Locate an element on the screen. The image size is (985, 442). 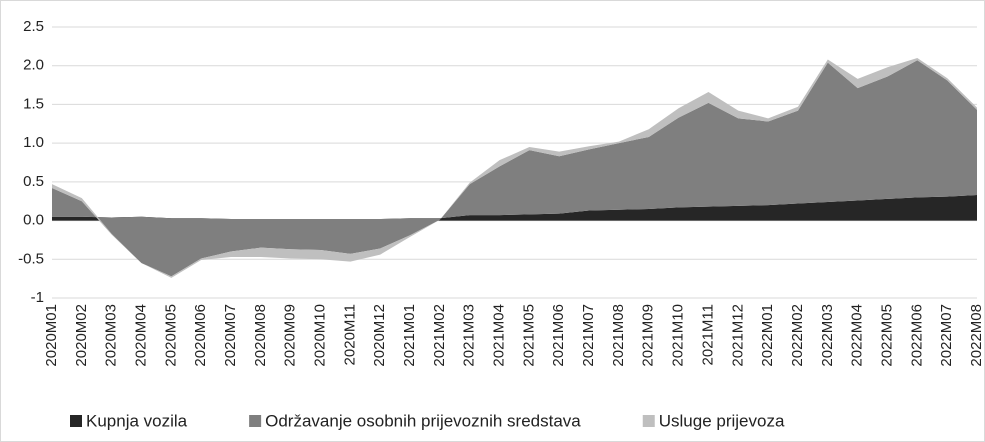
y-tick-label: 0.0 is located at coordinates (33, 220).